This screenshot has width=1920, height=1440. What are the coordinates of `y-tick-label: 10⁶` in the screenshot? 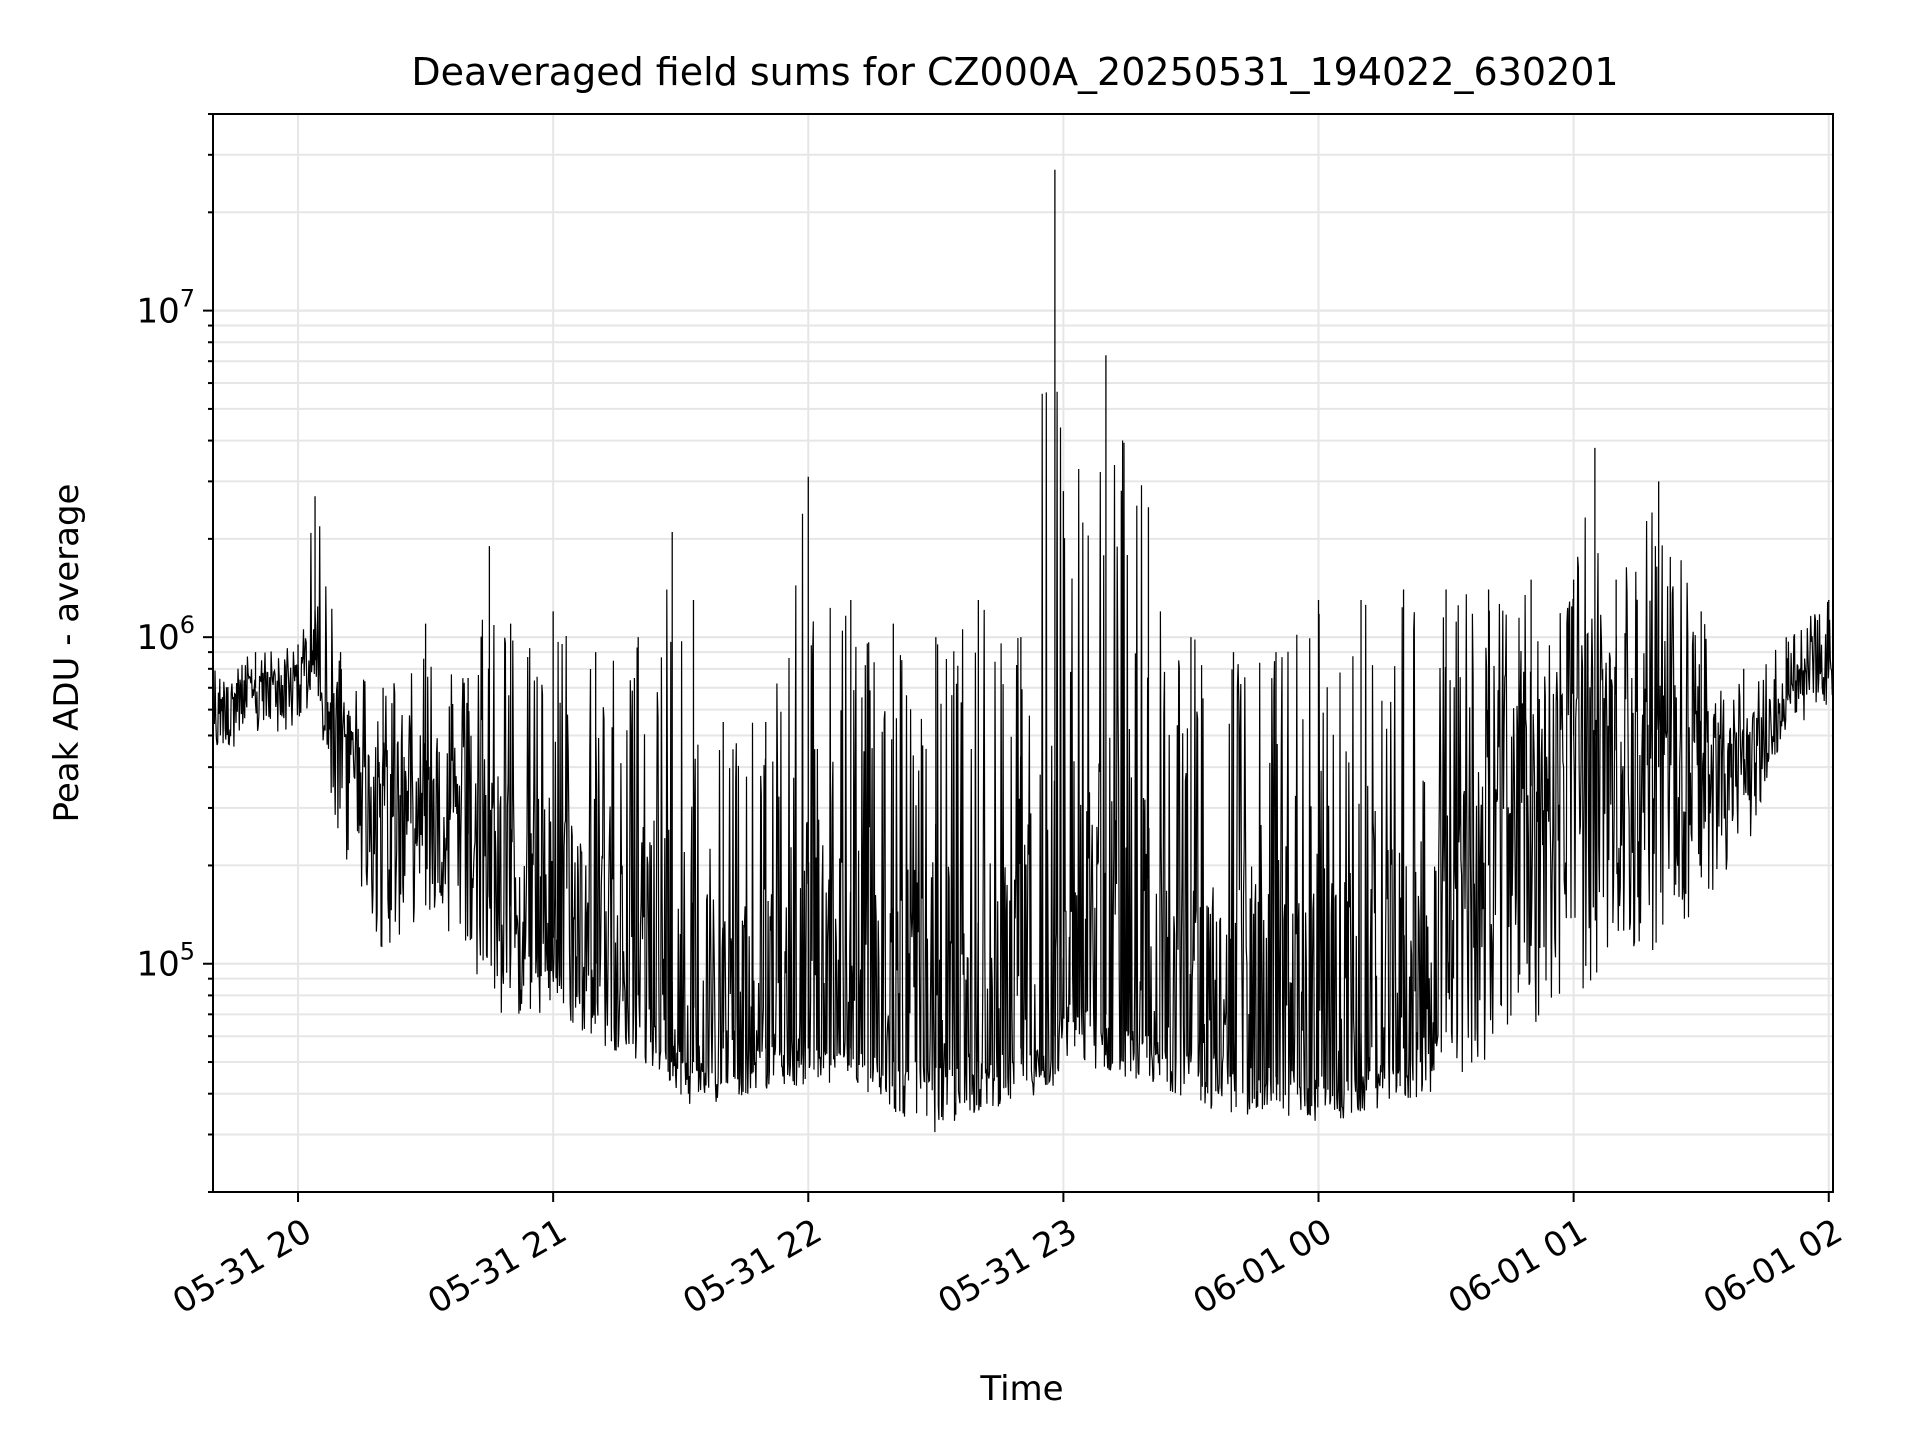 It's located at (165, 634).